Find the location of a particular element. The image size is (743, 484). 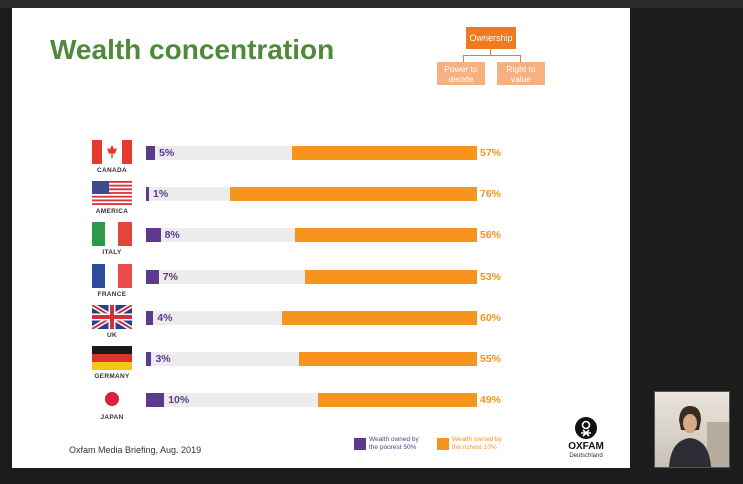

oxfam-logo-icon is located at coordinates (586, 428).